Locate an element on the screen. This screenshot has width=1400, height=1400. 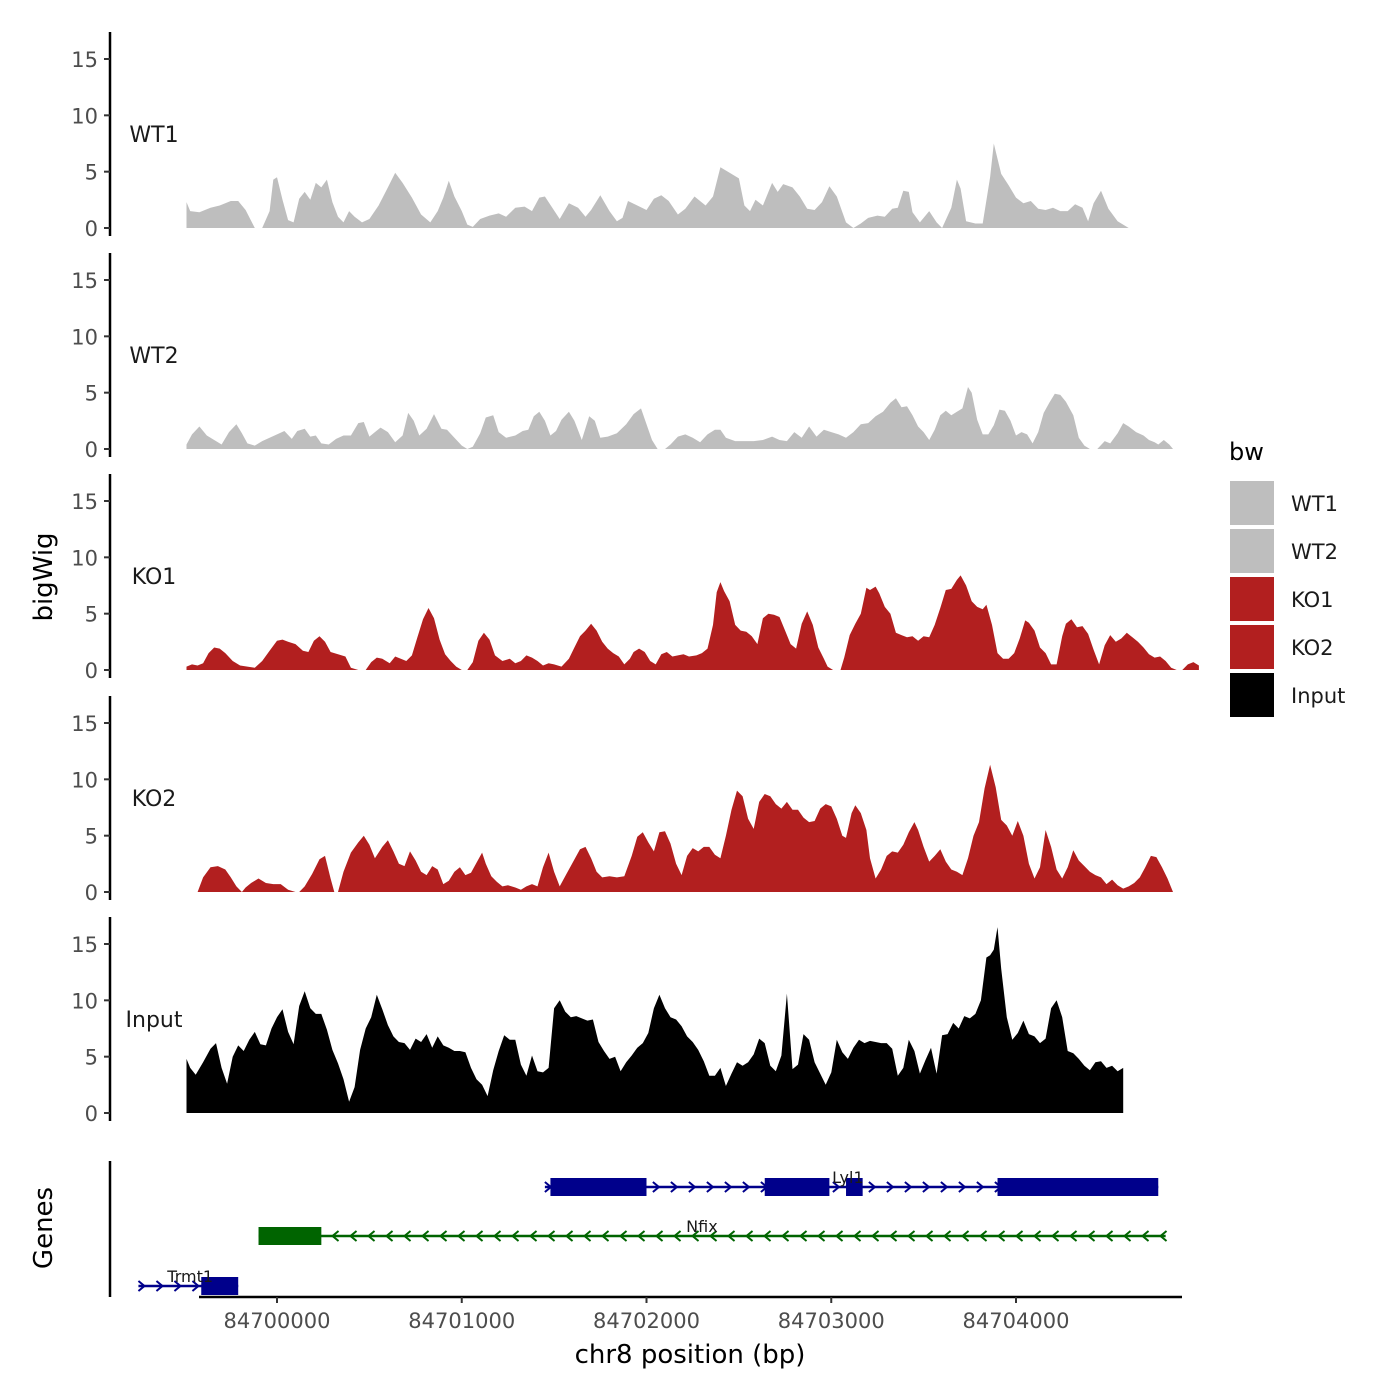
legend-label: WT1 is located at coordinates (1314, 504).